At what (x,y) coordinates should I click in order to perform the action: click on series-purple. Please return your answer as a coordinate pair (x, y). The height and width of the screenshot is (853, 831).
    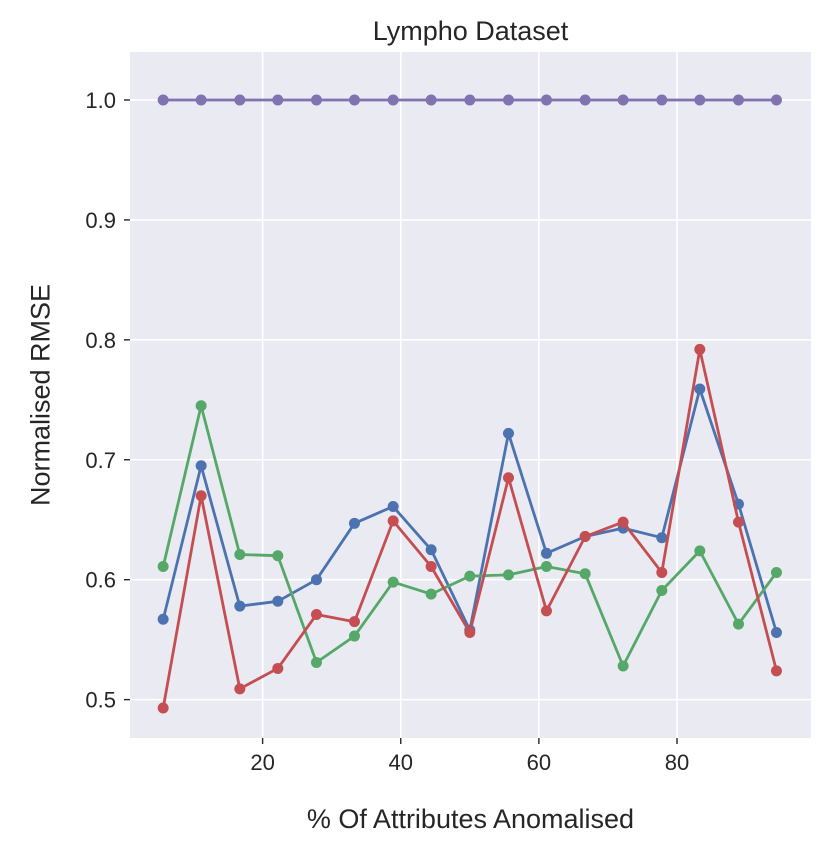
    Looking at the image, I should click on (469, 100).